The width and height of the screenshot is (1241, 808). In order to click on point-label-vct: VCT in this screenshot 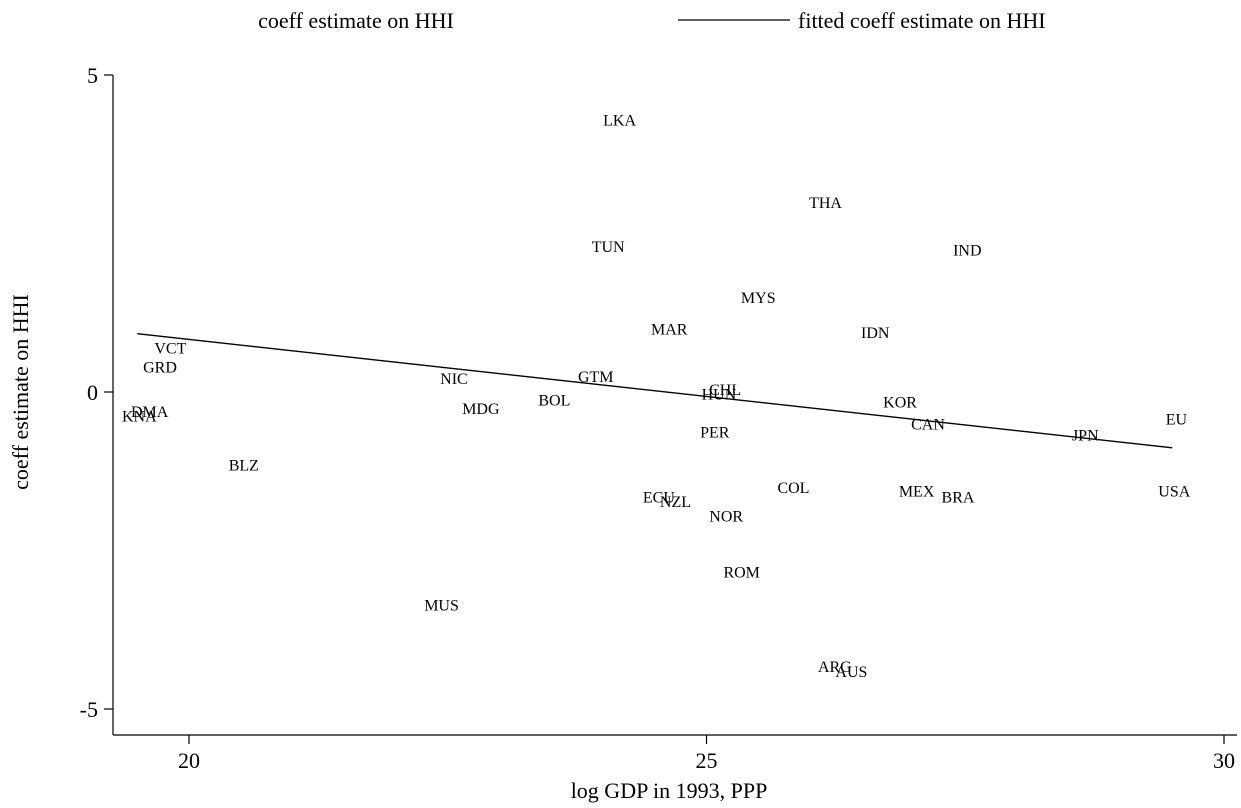, I will do `click(170, 349)`.